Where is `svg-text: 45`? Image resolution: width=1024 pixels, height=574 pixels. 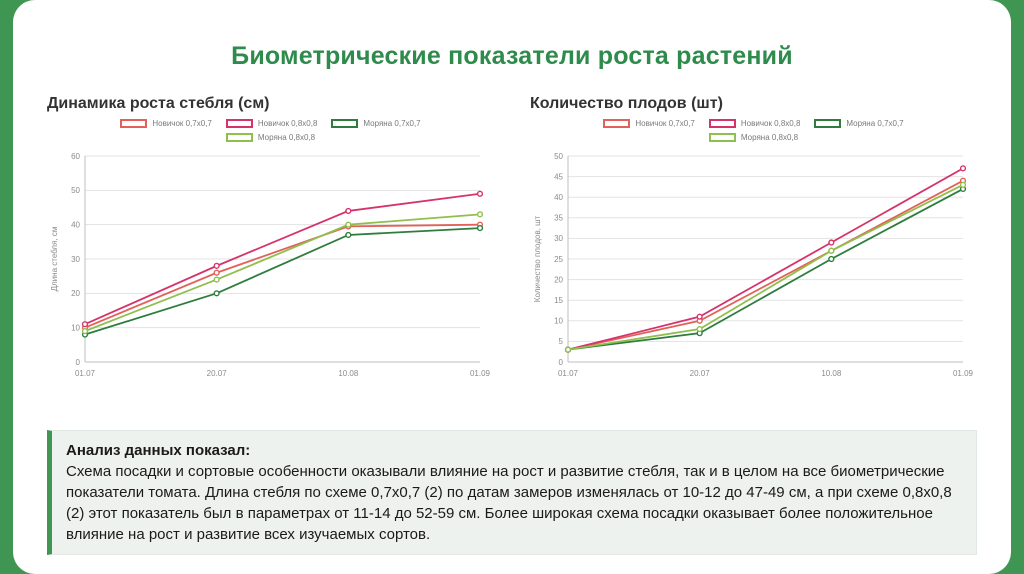 svg-text: 45 is located at coordinates (558, 176).